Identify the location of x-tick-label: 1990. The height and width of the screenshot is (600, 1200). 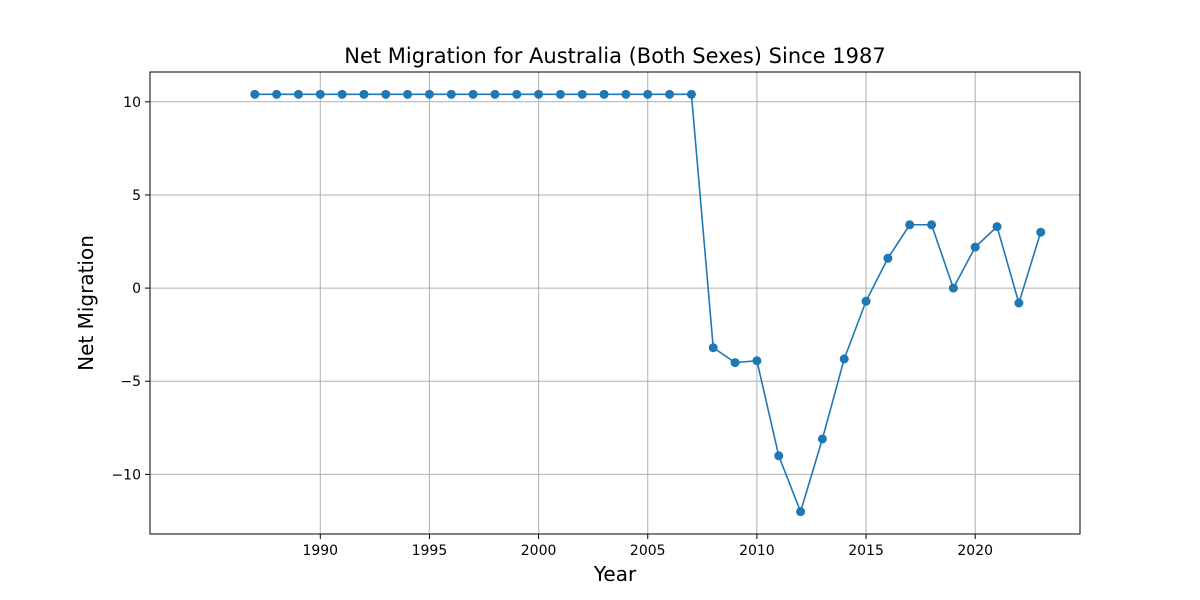
(320, 551).